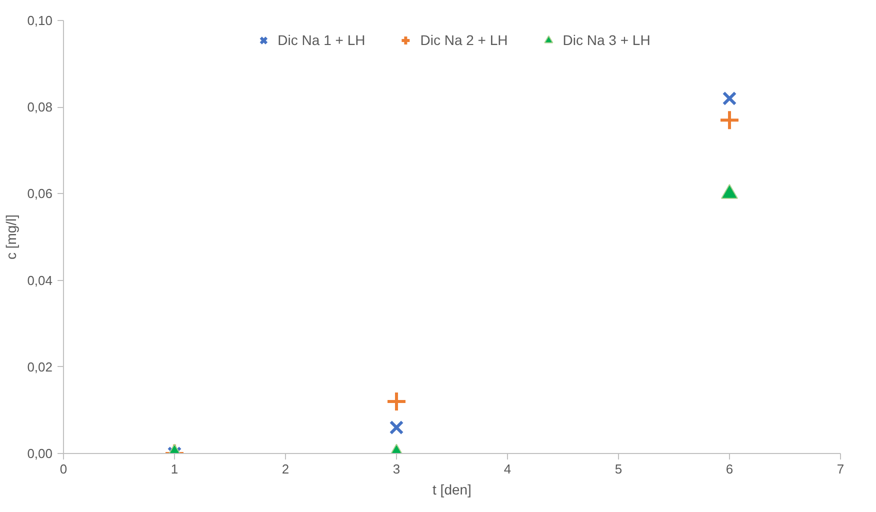 Image resolution: width=876 pixels, height=512 pixels. What do you see at coordinates (508, 469) in the screenshot?
I see `x-tick-label: 4` at bounding box center [508, 469].